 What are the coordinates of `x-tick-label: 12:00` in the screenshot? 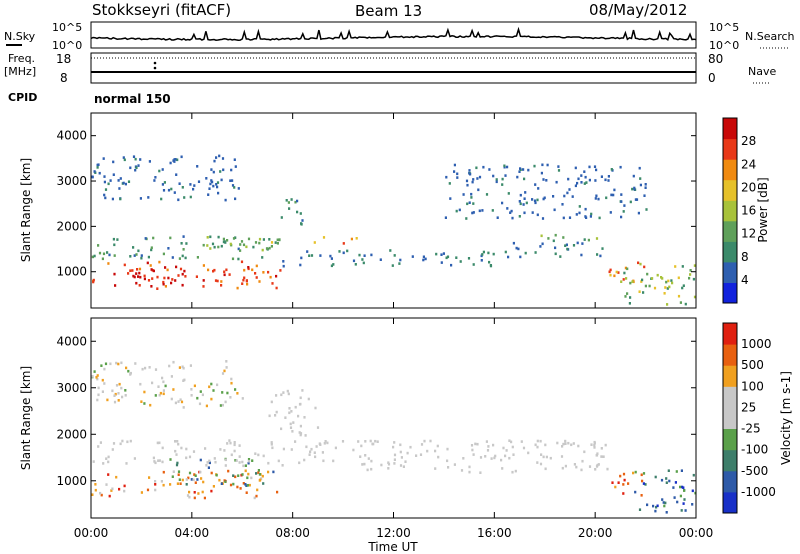 It's located at (393, 533).